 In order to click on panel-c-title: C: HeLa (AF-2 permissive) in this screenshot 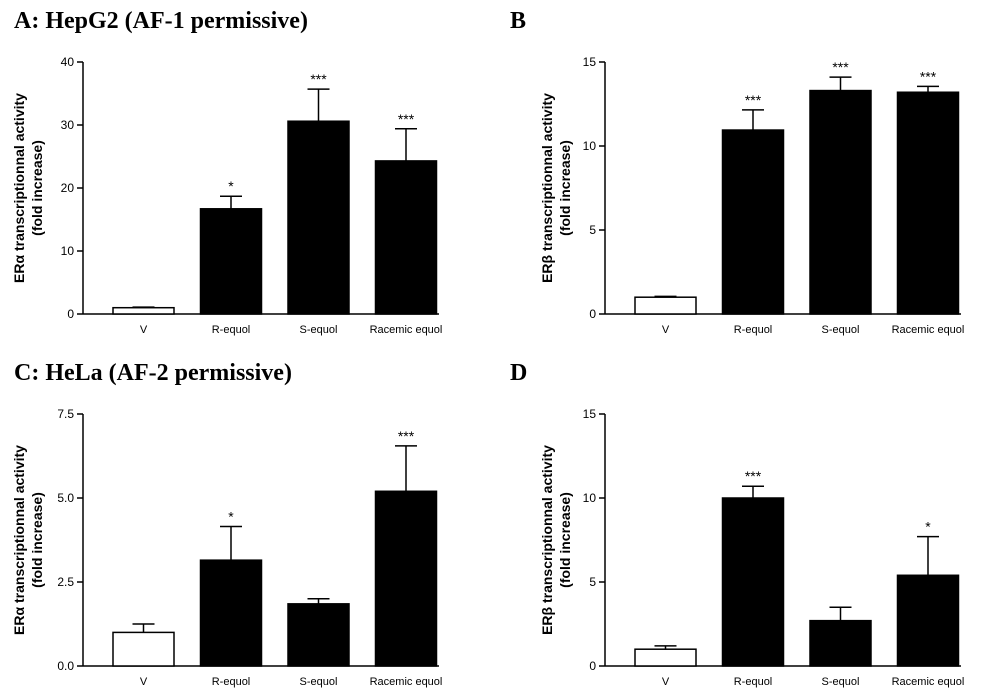, I will do `click(153, 373)`.